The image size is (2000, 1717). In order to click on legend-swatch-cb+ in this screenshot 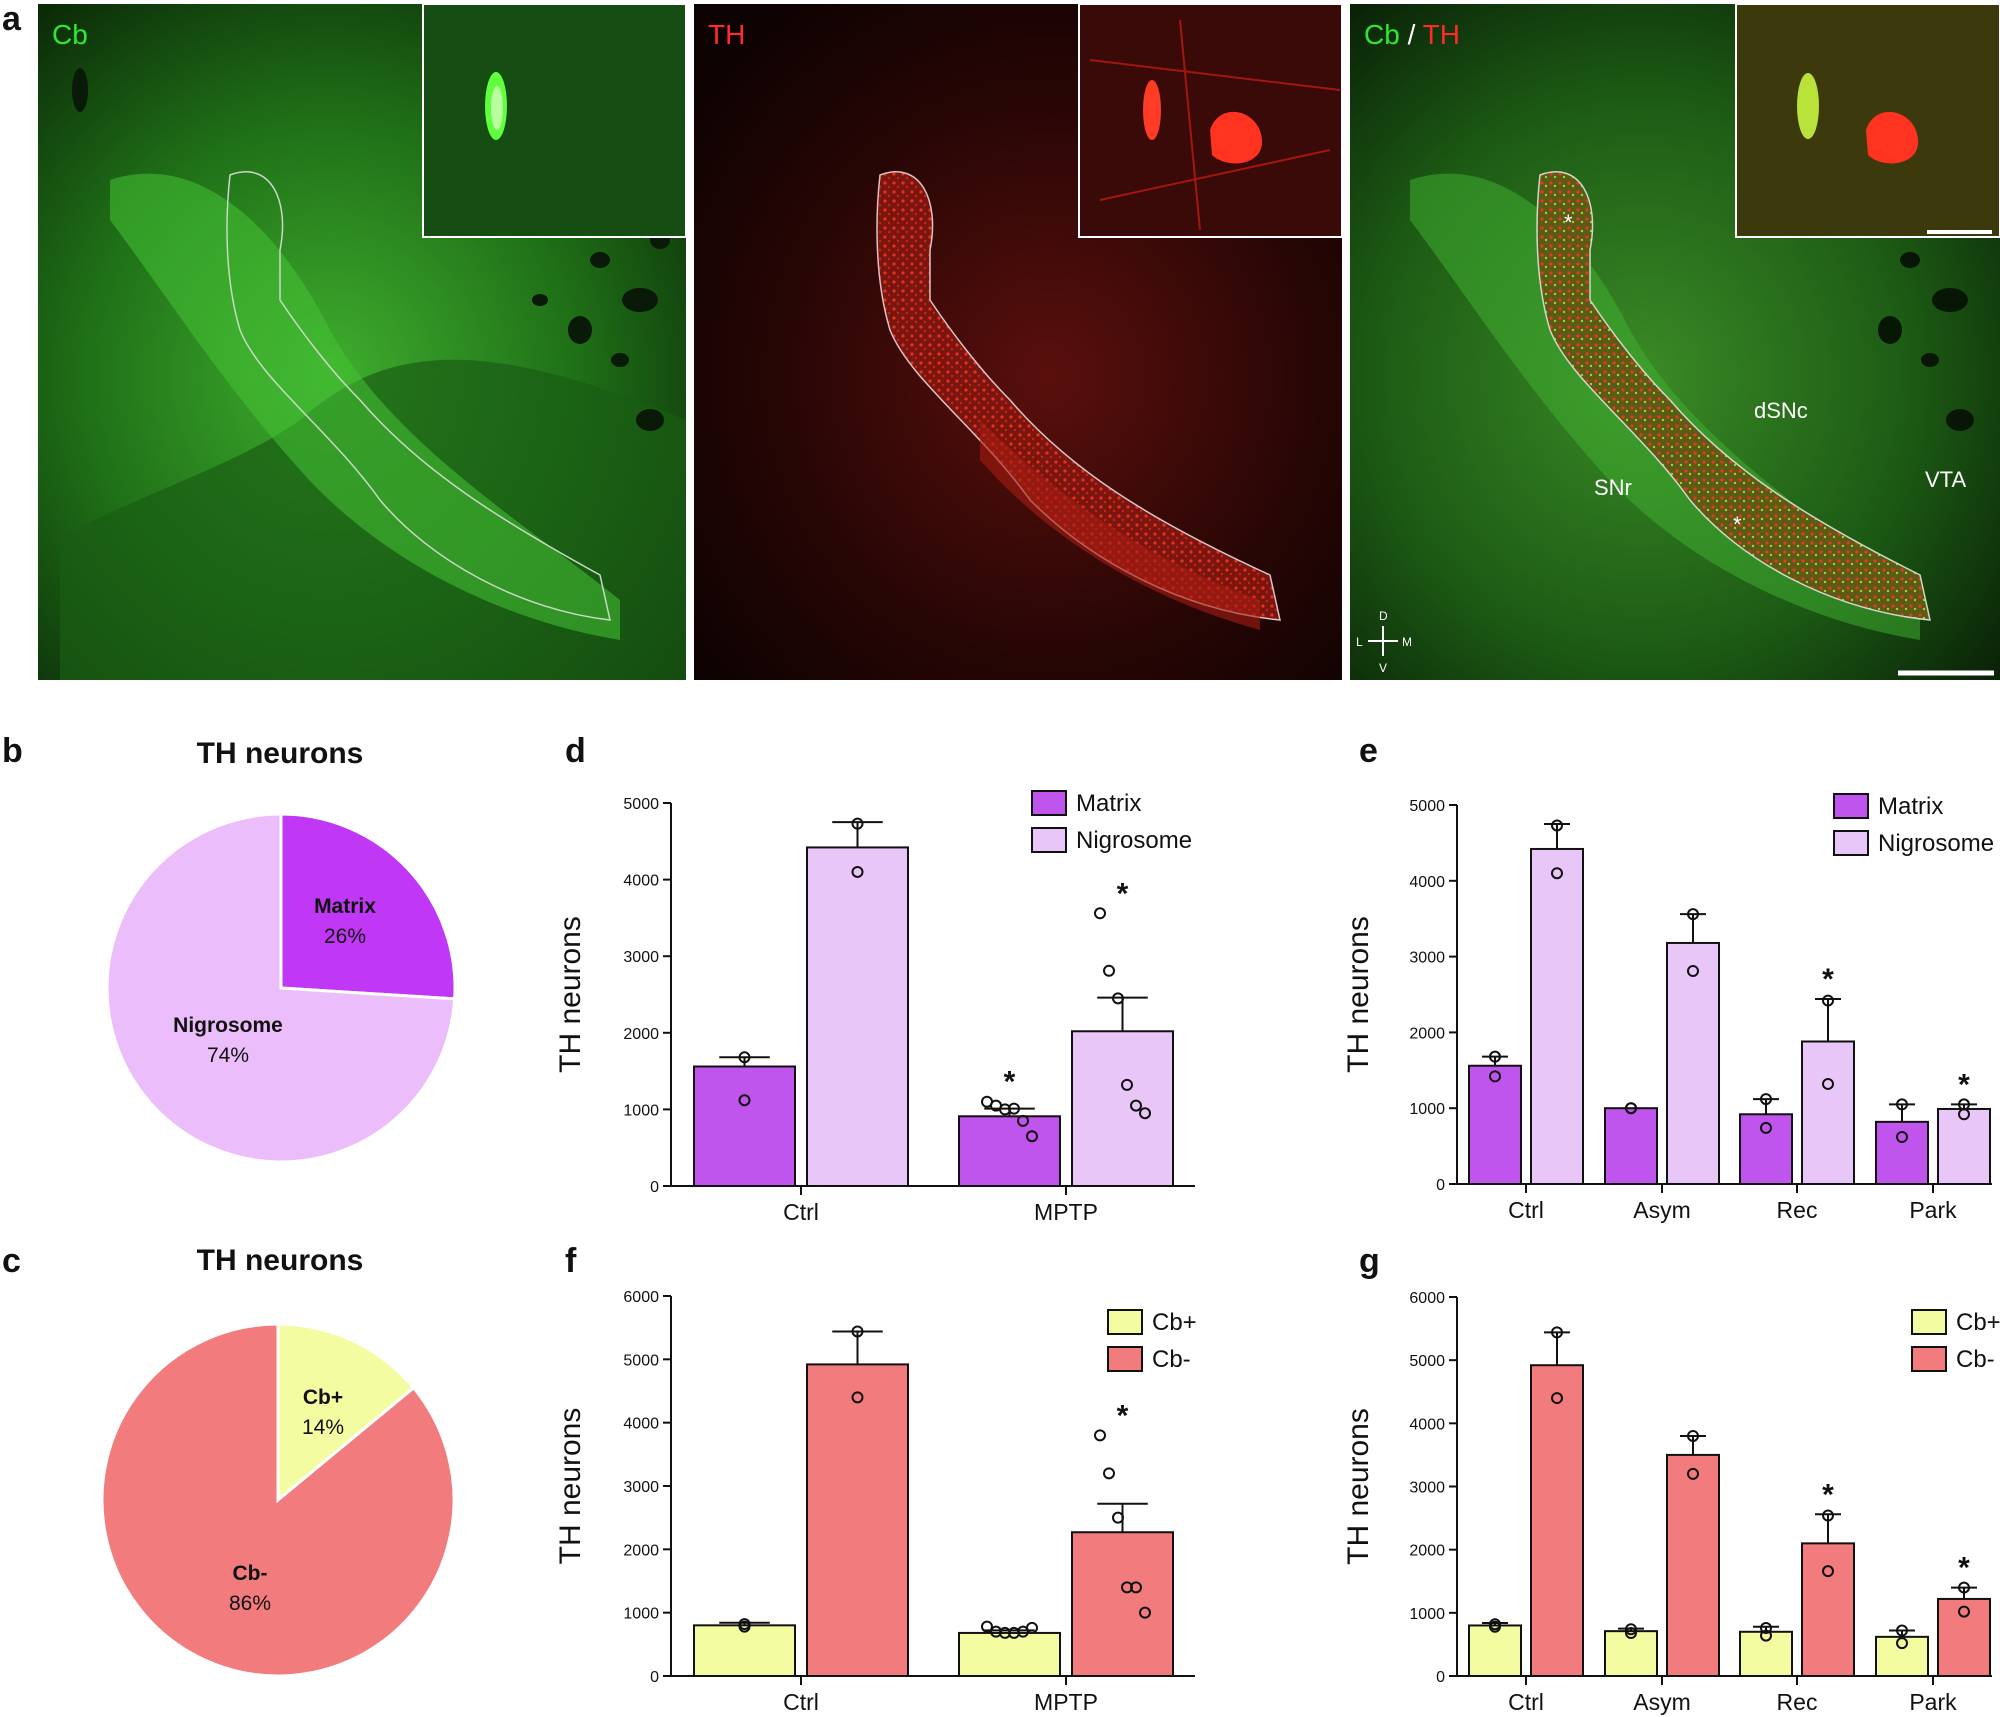, I will do `click(1125, 1322)`.